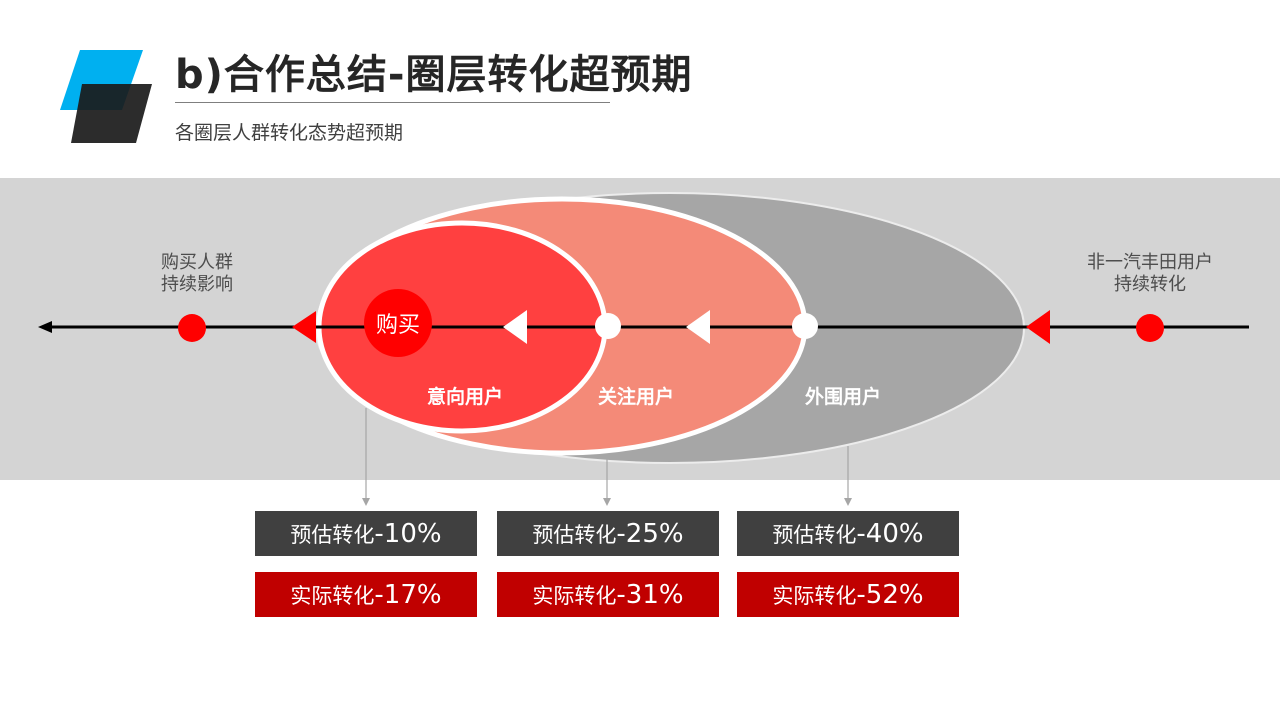 The width and height of the screenshot is (1280, 720). What do you see at coordinates (650, 533) in the screenshot?
I see `estimate-value: -25%` at bounding box center [650, 533].